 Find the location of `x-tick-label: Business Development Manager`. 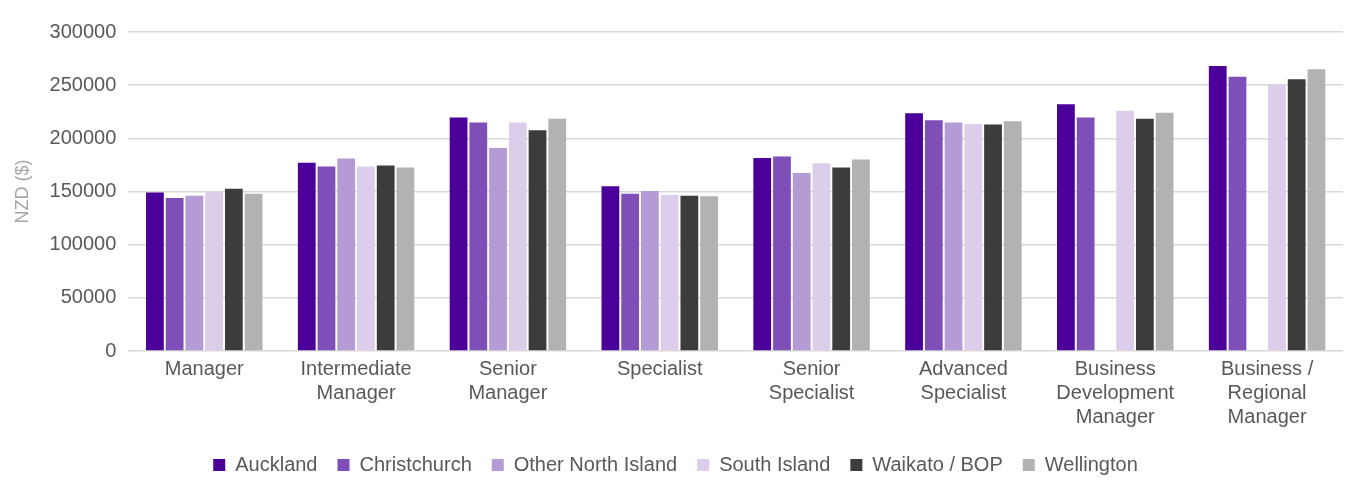

x-tick-label: Business Development Manager is located at coordinates (1115, 391).